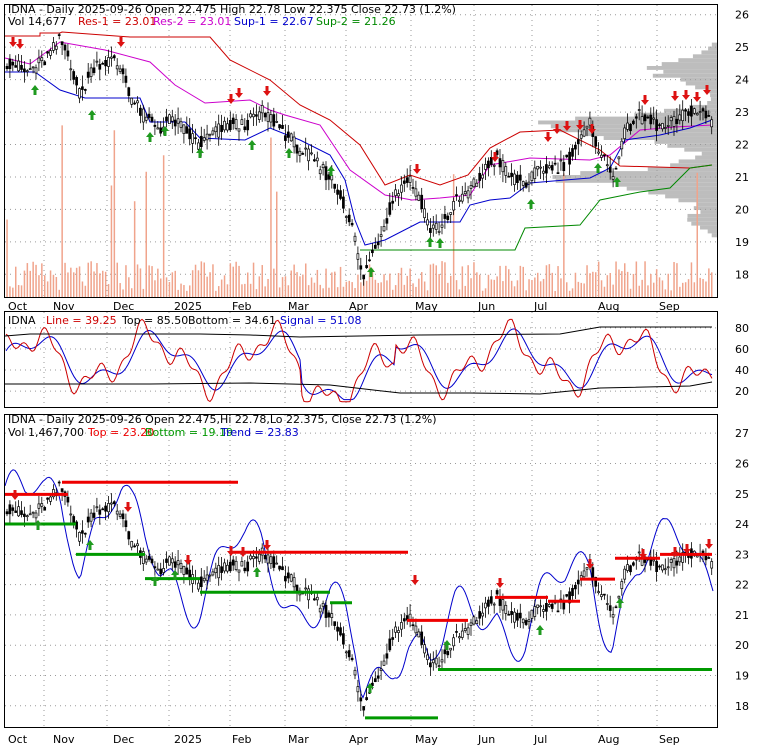 Image resolution: width=780 pixels, height=749 pixels. Describe the element at coordinates (358, 332) in the screenshot. I see `osc-top-line` at that location.